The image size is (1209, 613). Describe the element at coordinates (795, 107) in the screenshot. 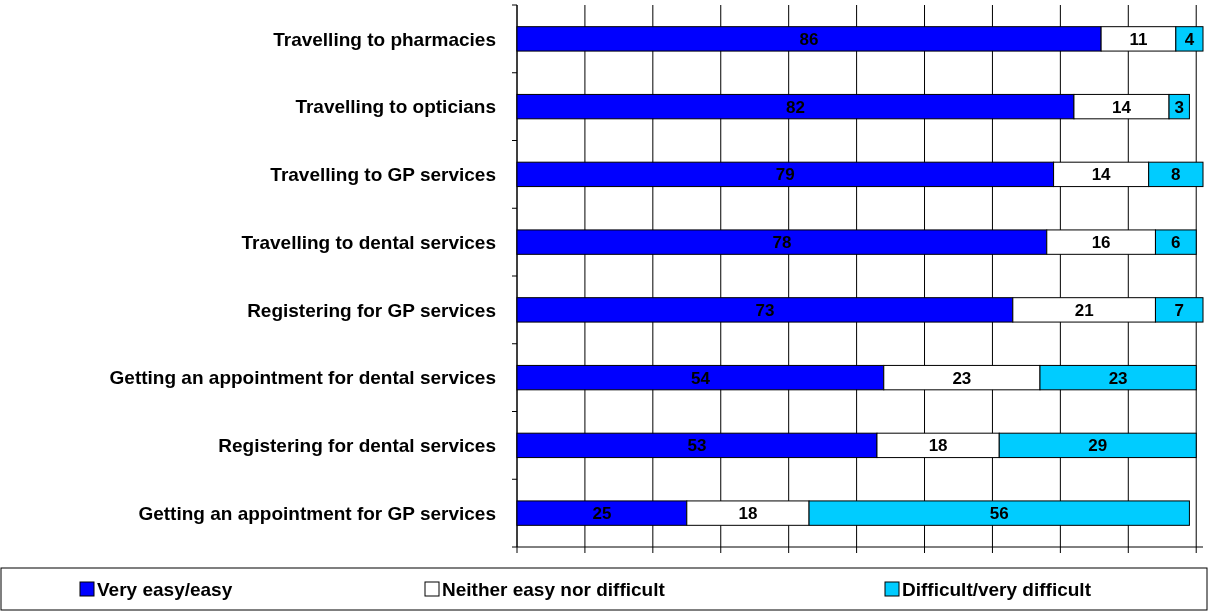

I see `data-label: 82` at that location.